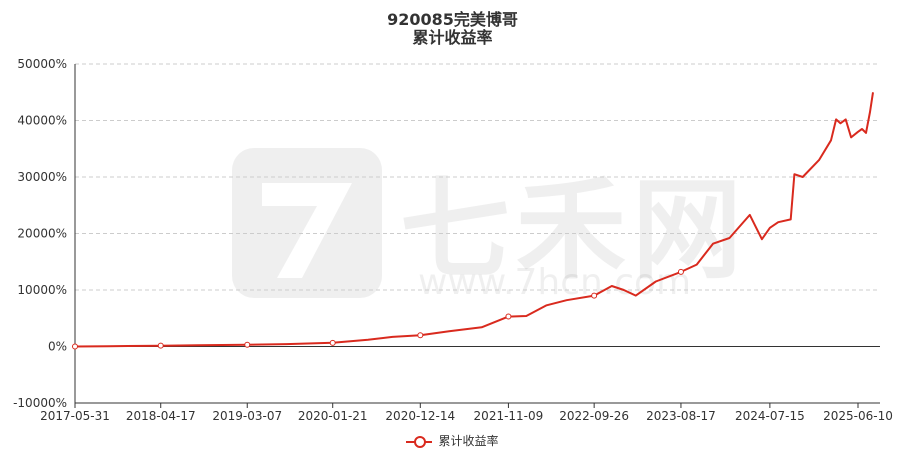  What do you see at coordinates (452, 19) in the screenshot?
I see `chart-title: 920085完美博哥` at bounding box center [452, 19].